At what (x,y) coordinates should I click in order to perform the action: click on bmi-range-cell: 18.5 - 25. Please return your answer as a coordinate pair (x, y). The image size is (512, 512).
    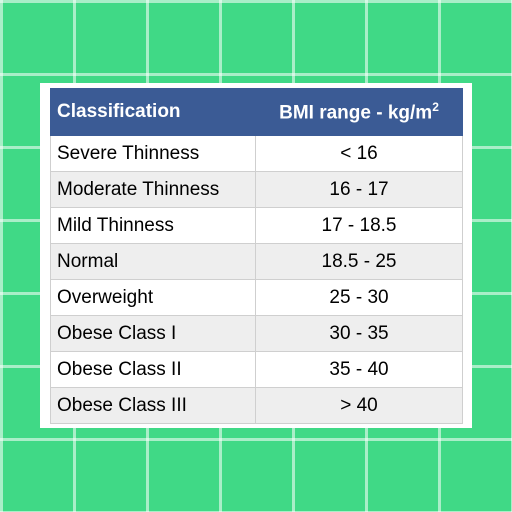
    Looking at the image, I should click on (359, 261).